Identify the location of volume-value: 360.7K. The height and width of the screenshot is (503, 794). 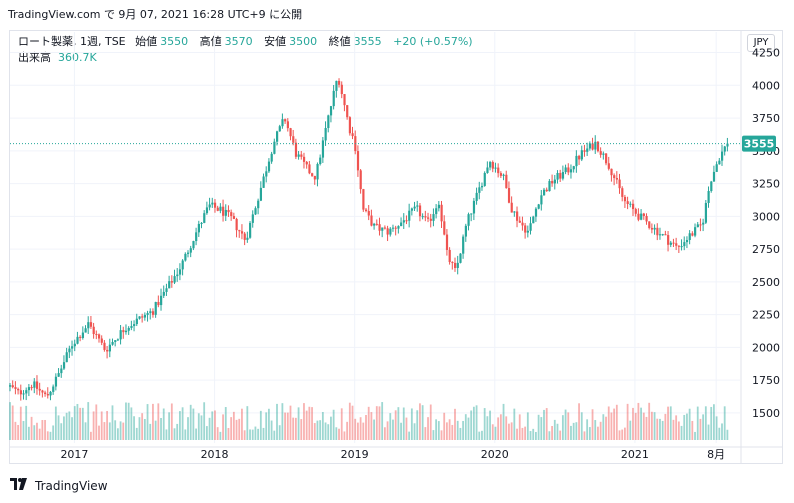
(77, 57).